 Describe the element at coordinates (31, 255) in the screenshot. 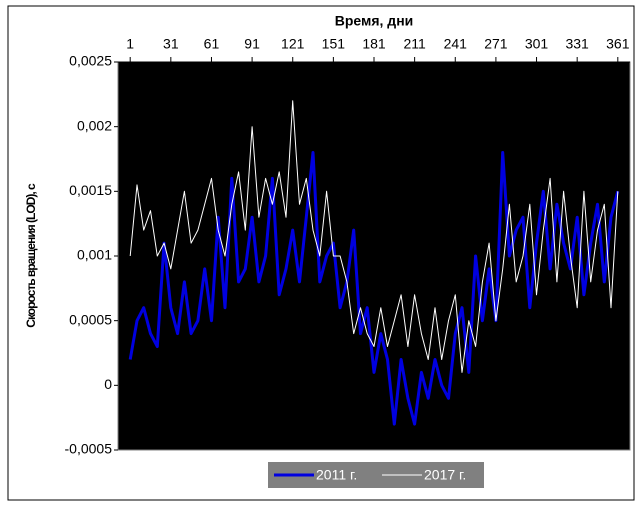

I see `y-axis-title: Скорость вращения (LOD), с` at that location.